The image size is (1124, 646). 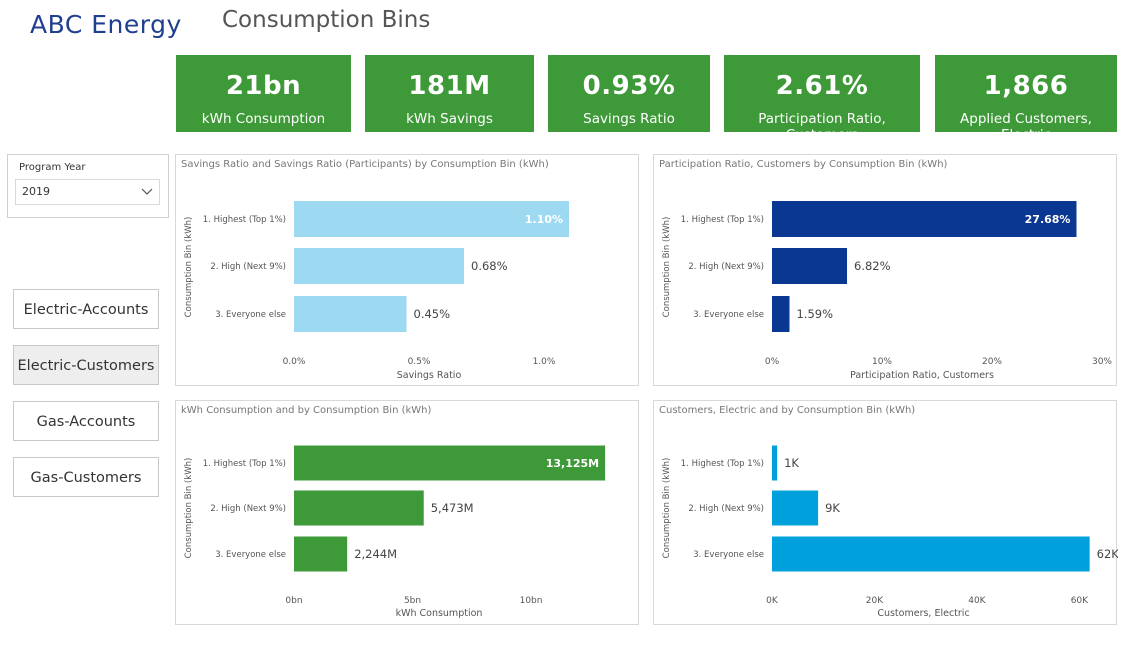 What do you see at coordinates (791, 463) in the screenshot?
I see `data-label: 1K` at bounding box center [791, 463].